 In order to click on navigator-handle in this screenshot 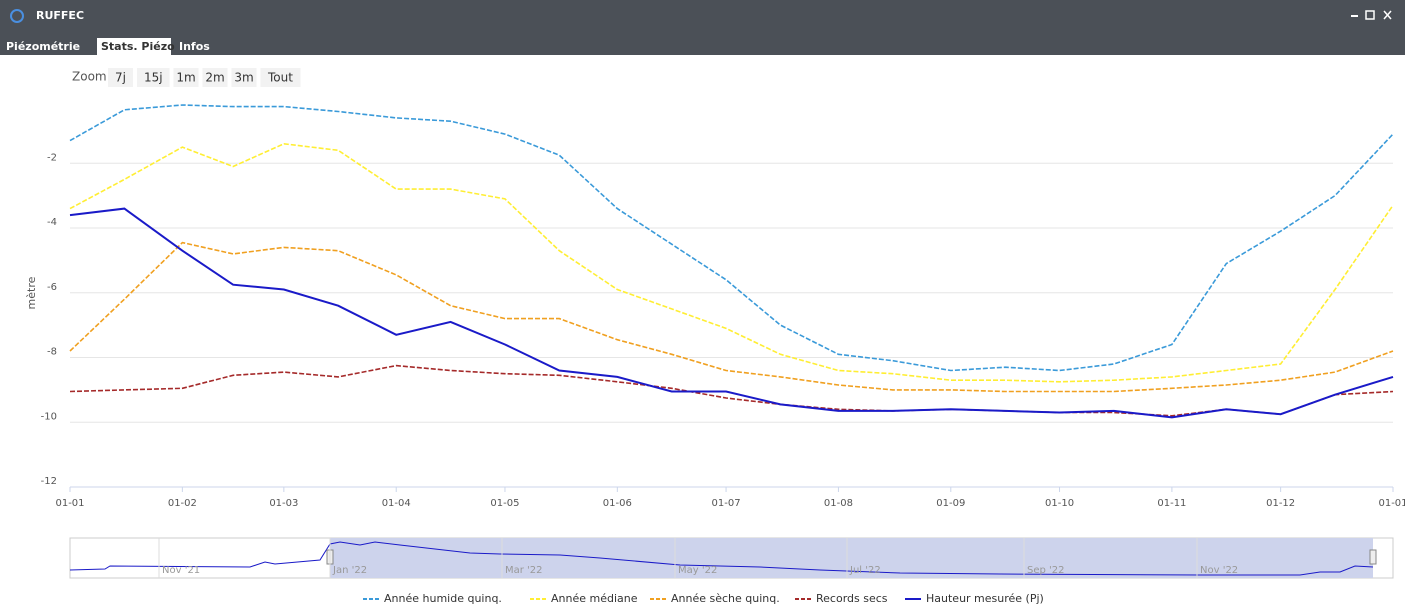, I will do `click(1373, 557)`.